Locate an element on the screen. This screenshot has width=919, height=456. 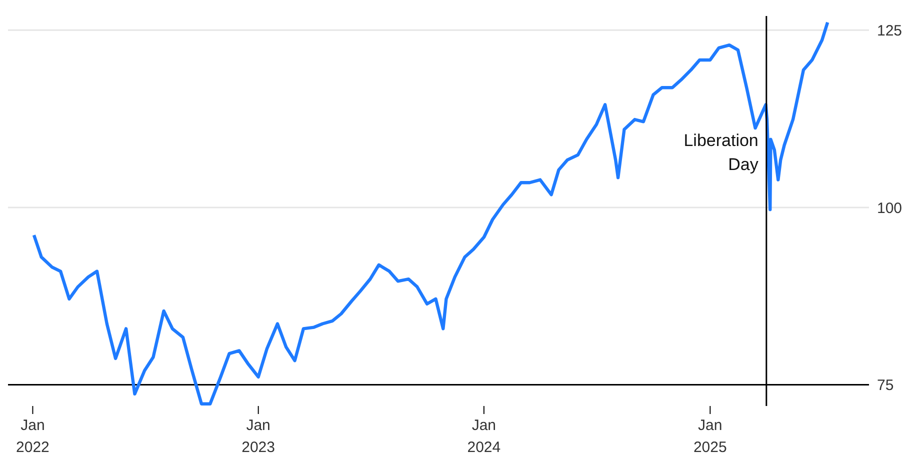
x-tick-label: Jan 2025 is located at coordinates (710, 436).